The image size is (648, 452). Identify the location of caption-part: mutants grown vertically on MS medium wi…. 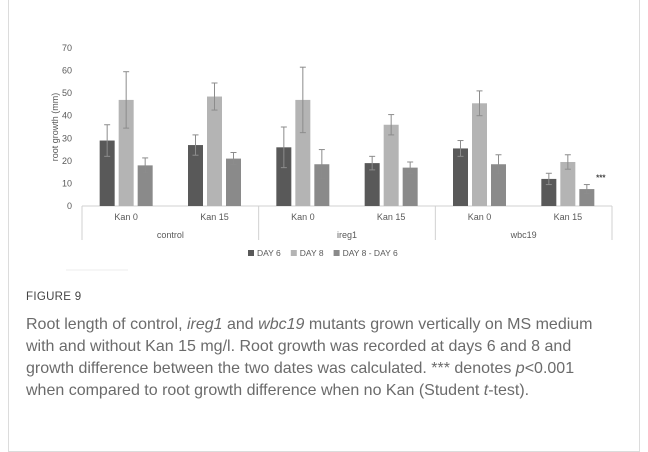
(309, 346).